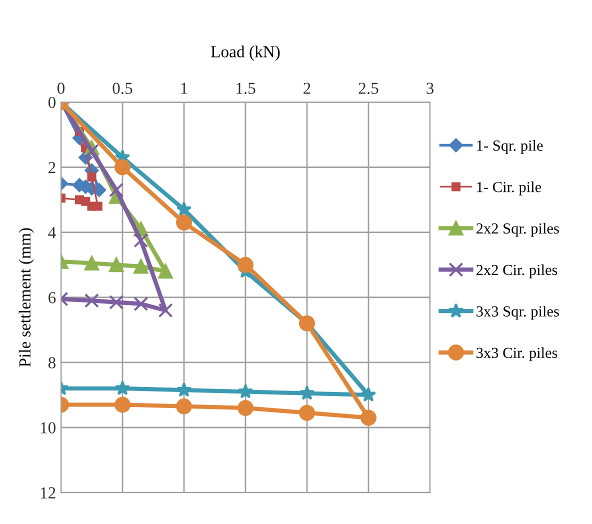 The image size is (592, 524). Describe the element at coordinates (517, 271) in the screenshot. I see `legend-label: 2x2 Cir. piles` at that location.